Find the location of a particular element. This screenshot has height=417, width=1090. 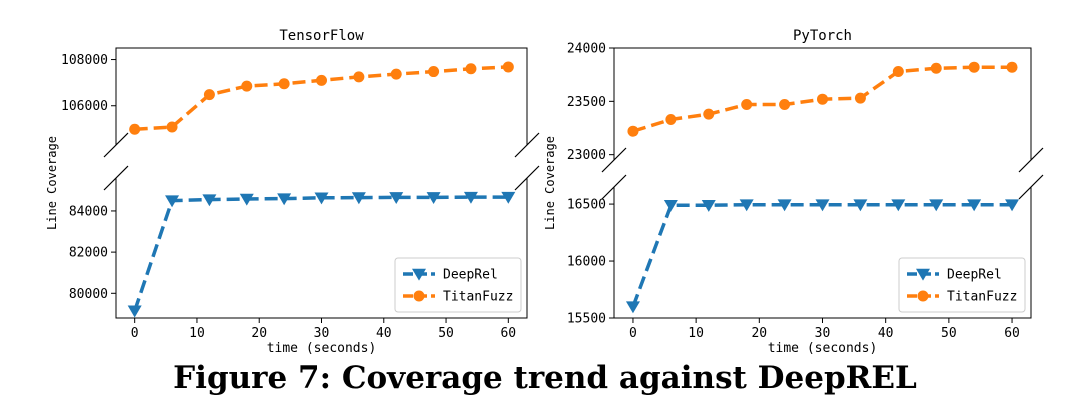

chart-0-x-axis-label: time (seconds) is located at coordinates (322, 348).